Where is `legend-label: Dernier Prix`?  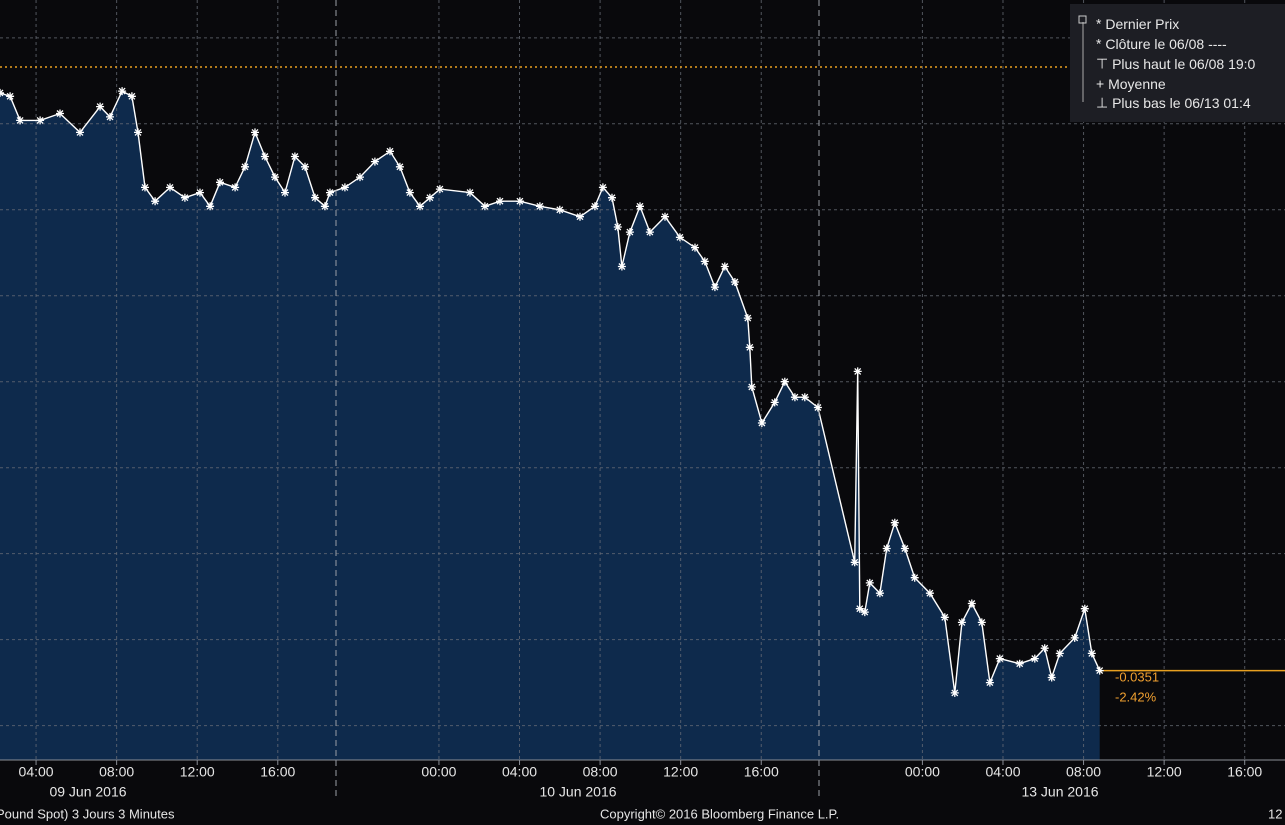 legend-label: Dernier Prix is located at coordinates (1142, 24).